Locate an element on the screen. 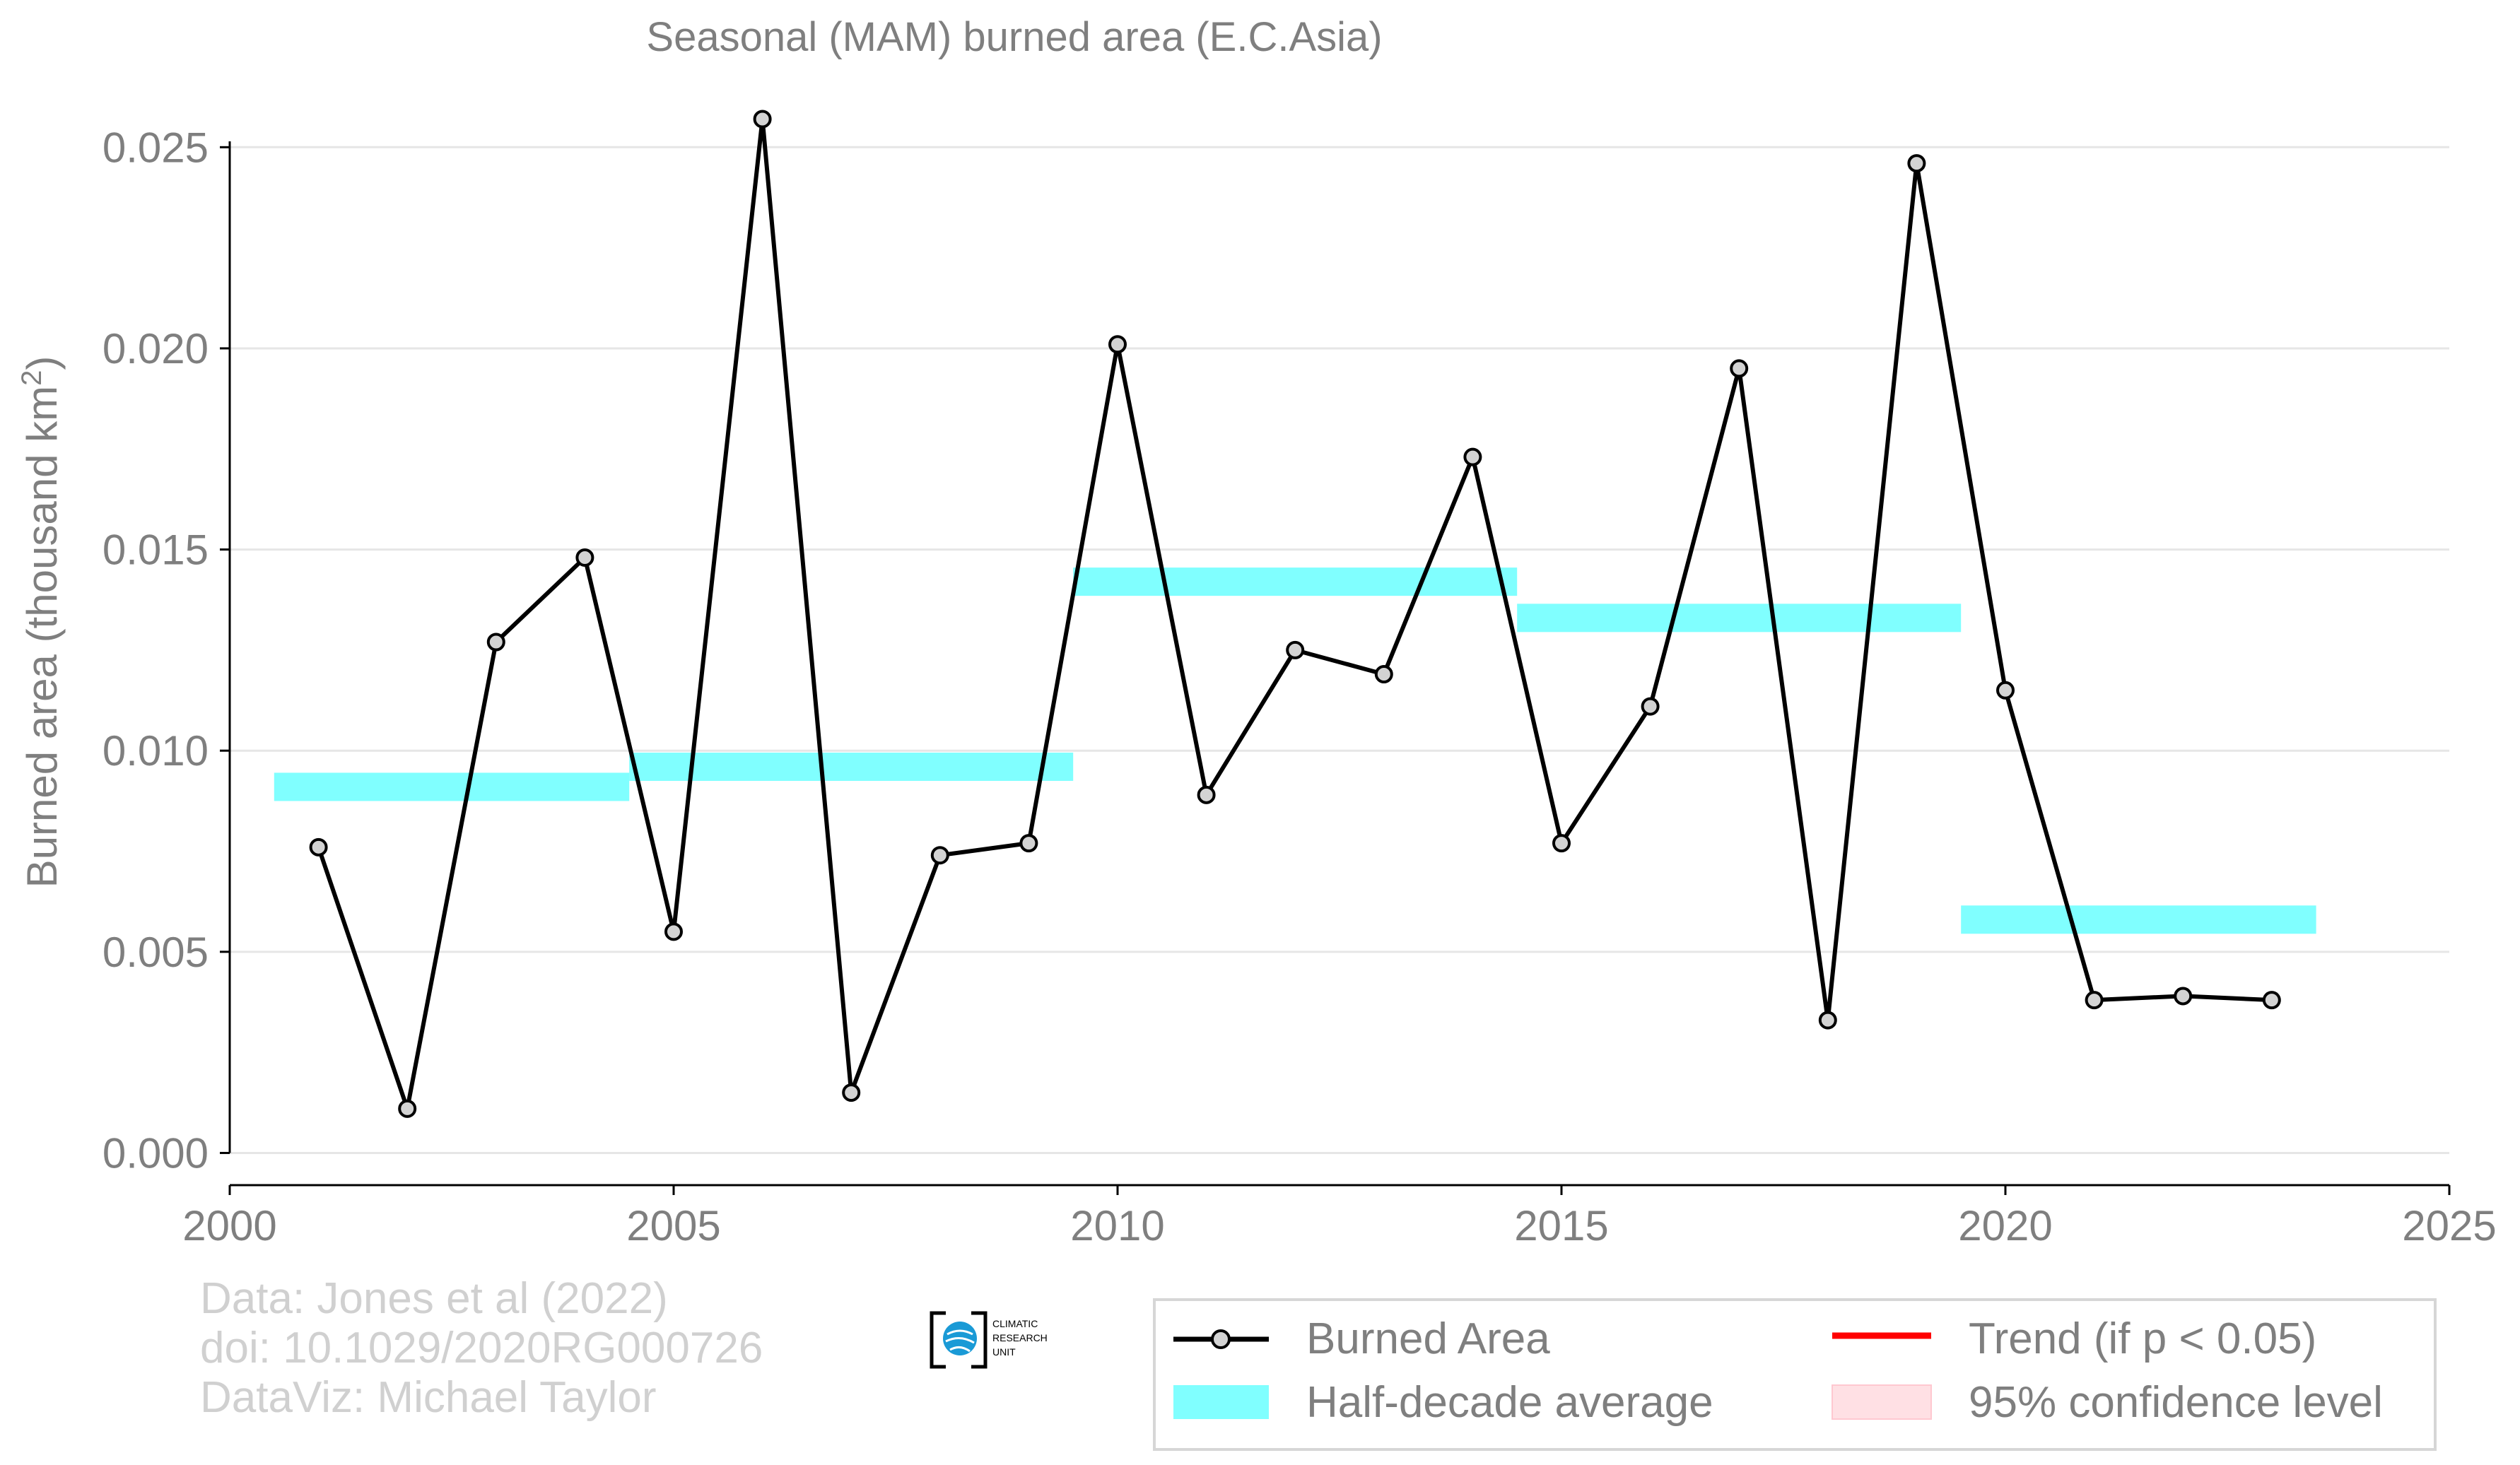  credit-doi: doi: 10.1029/2020RG000726 is located at coordinates (481, 1348).